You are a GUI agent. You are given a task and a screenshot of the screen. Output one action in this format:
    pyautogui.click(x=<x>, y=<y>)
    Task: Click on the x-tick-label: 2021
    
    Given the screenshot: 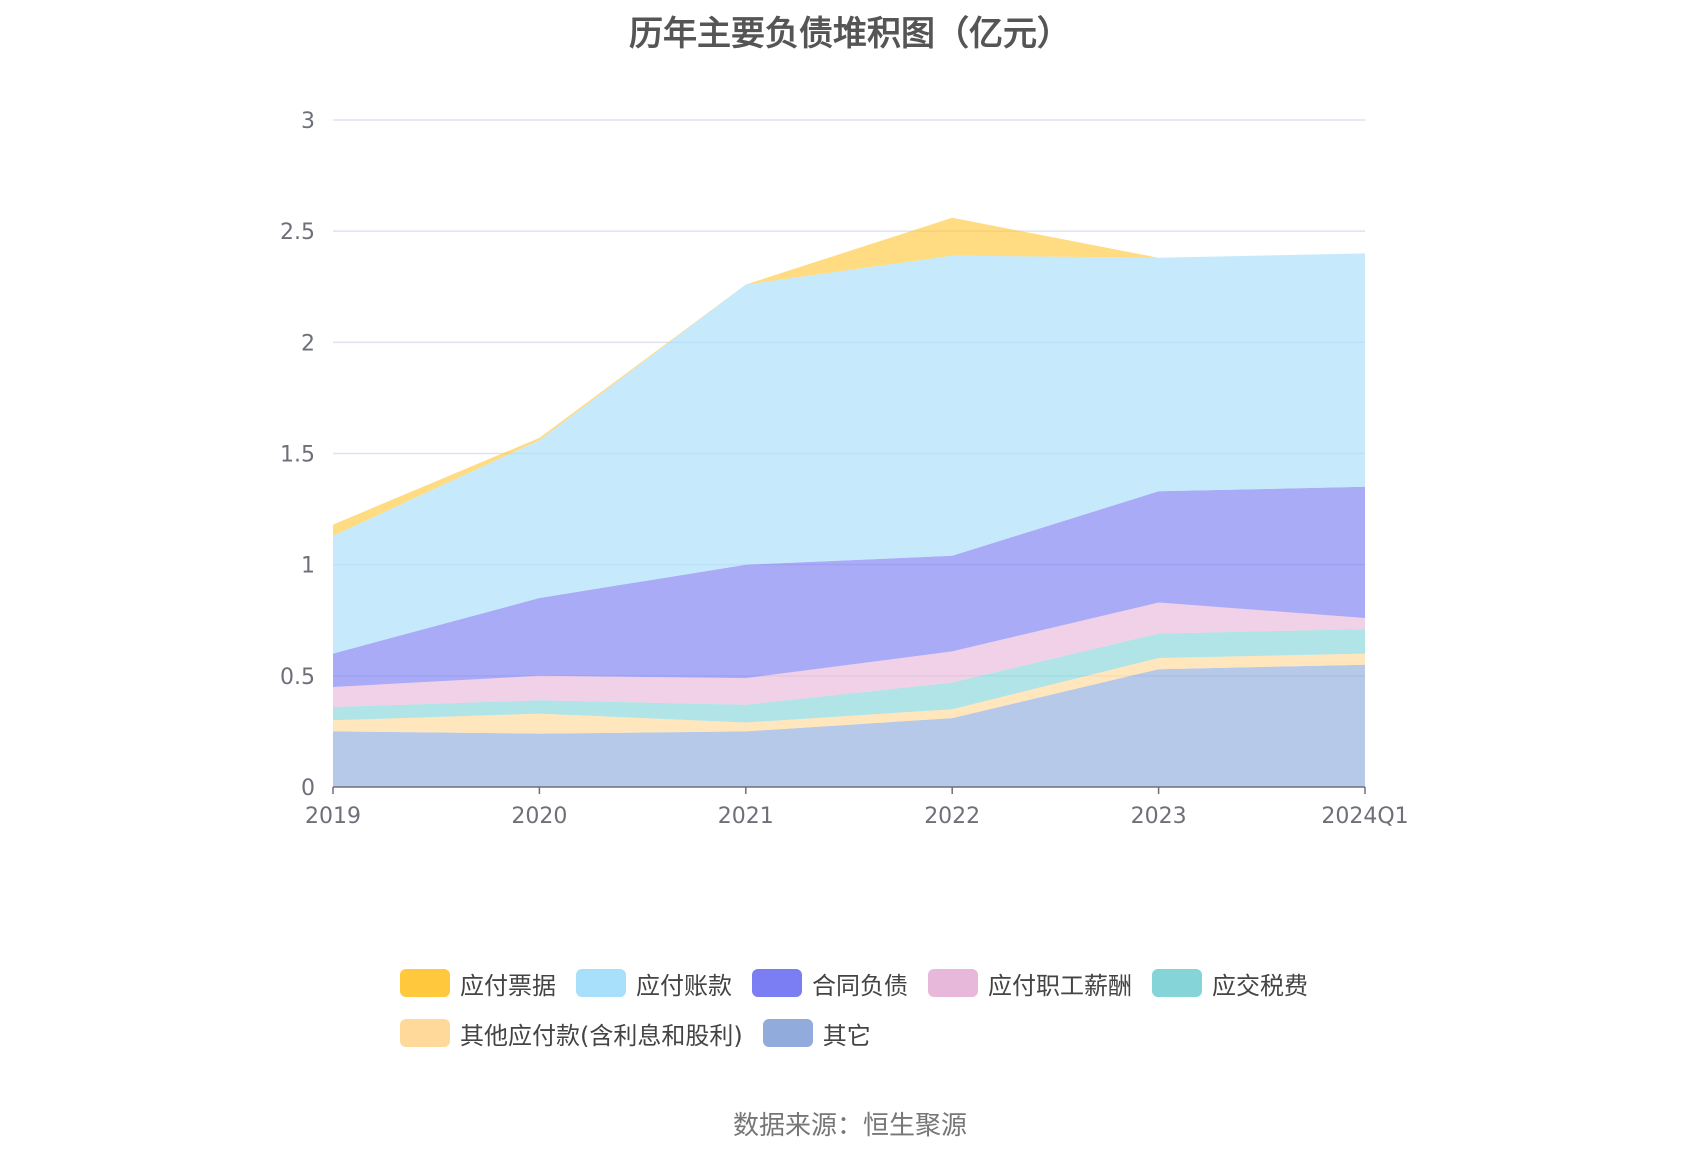 What is the action you would take?
    pyautogui.click(x=746, y=816)
    